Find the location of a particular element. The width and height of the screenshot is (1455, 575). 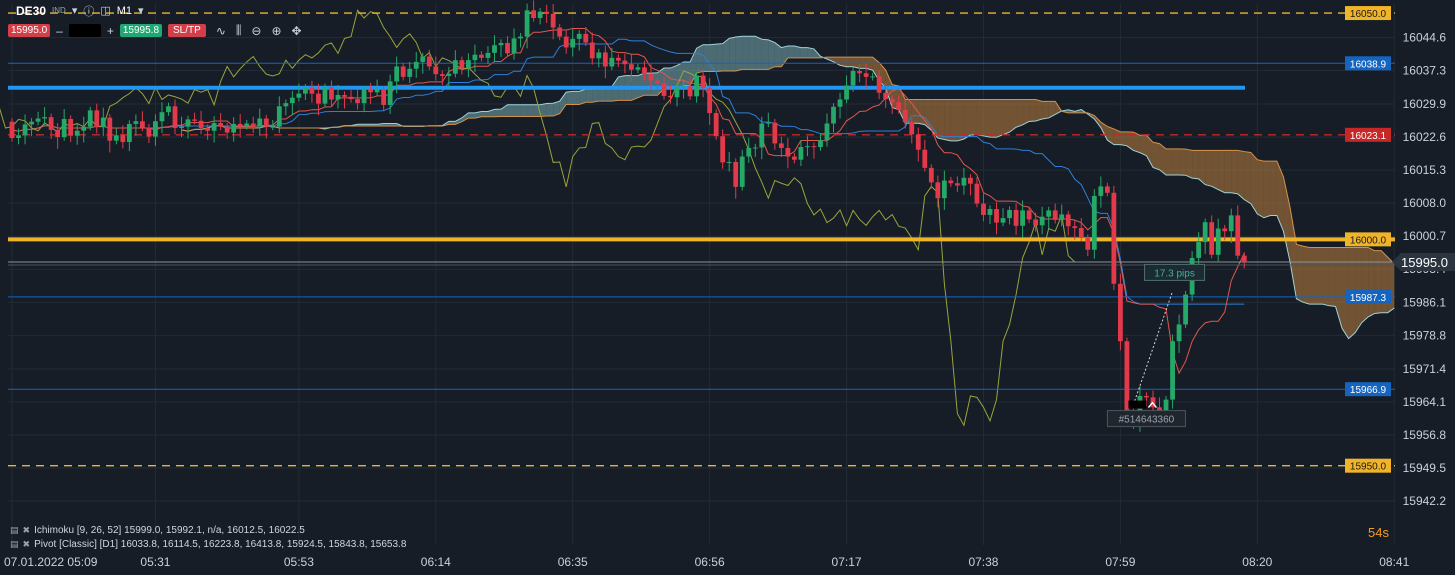

layers-icon: ◫ is located at coordinates (105, 11).